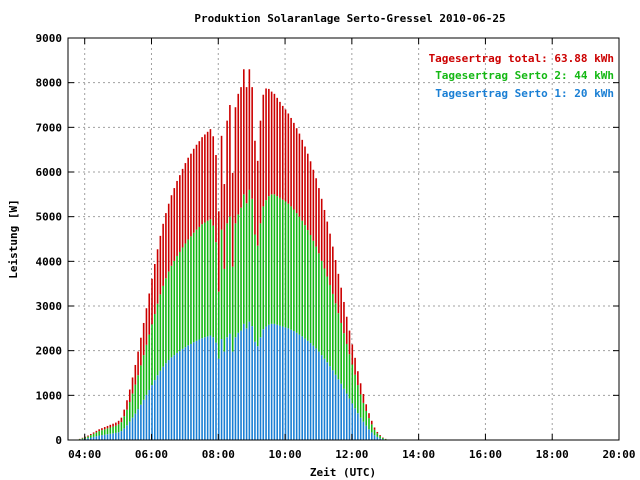 The height and width of the screenshot is (480, 640). Describe the element at coordinates (618, 454) in the screenshot. I see `x-tick-label: 20:00` at that location.